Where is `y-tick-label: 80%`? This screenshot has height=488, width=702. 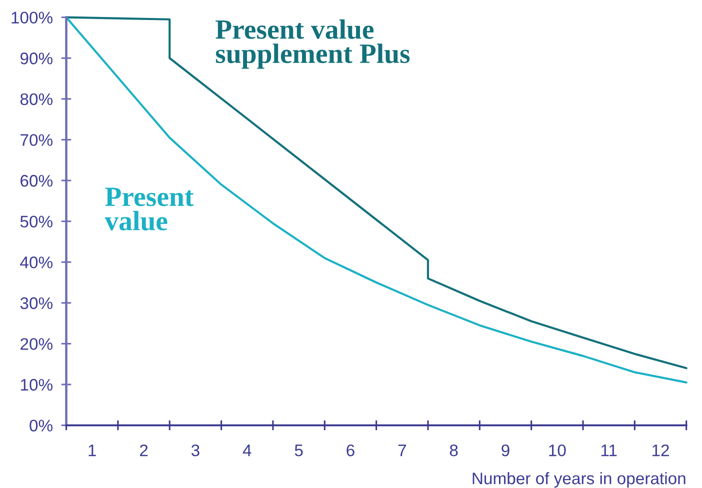
y-tick-label: 80% is located at coordinates (36, 99).